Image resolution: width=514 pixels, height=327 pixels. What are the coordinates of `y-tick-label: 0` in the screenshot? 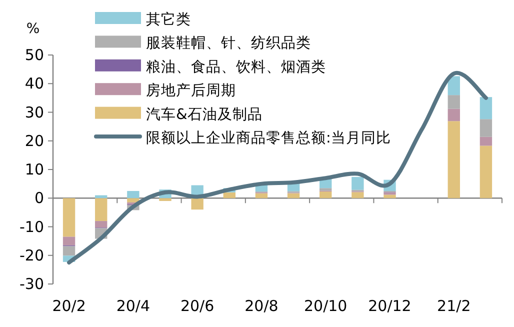 It's located at (39, 198).